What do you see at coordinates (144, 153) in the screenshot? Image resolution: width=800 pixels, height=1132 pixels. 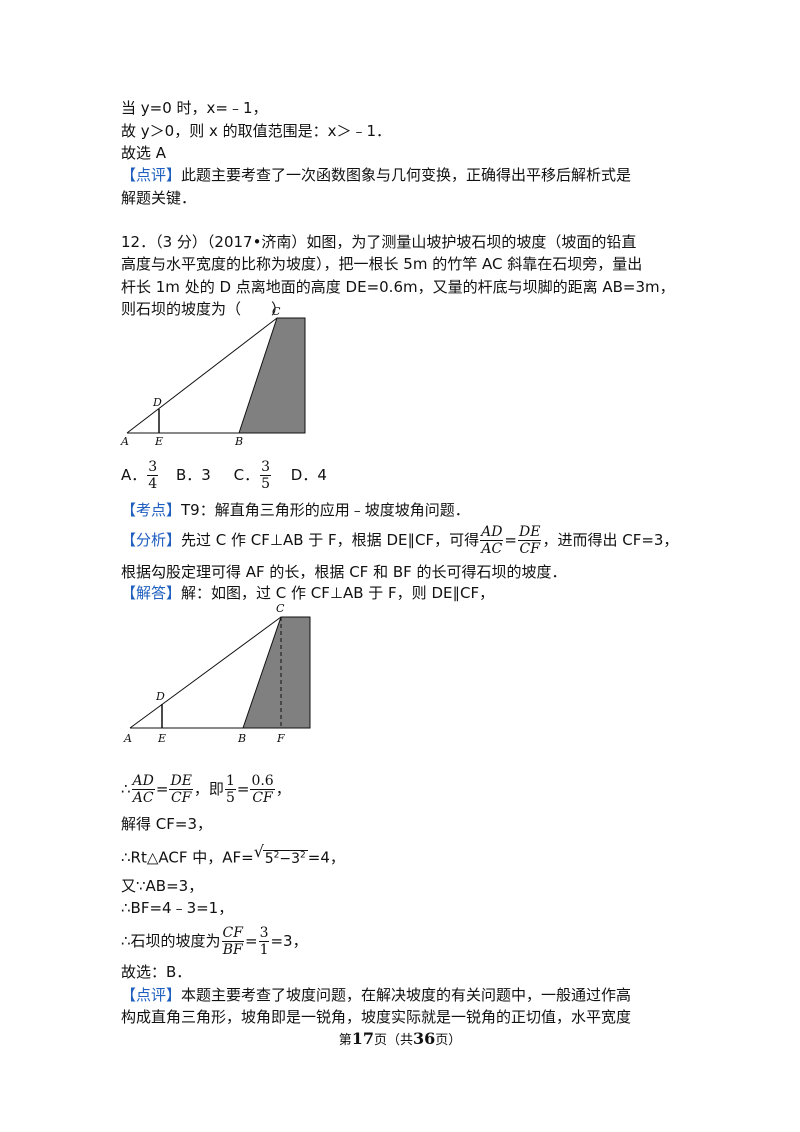 I see `text-line: 故选 A` at bounding box center [144, 153].